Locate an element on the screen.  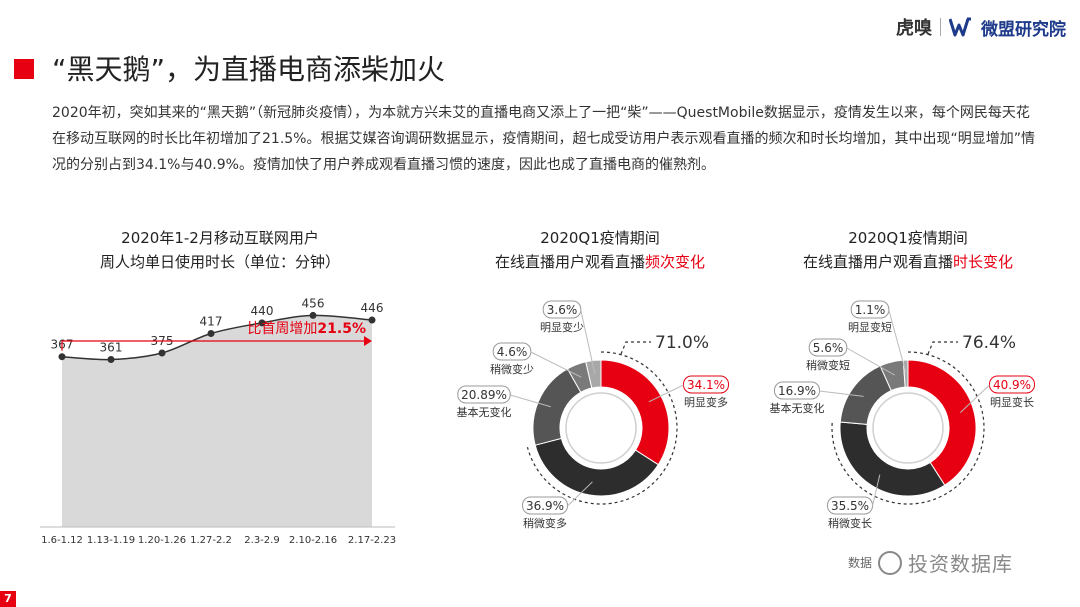
slice-label: 明显变多 is located at coordinates (706, 402).